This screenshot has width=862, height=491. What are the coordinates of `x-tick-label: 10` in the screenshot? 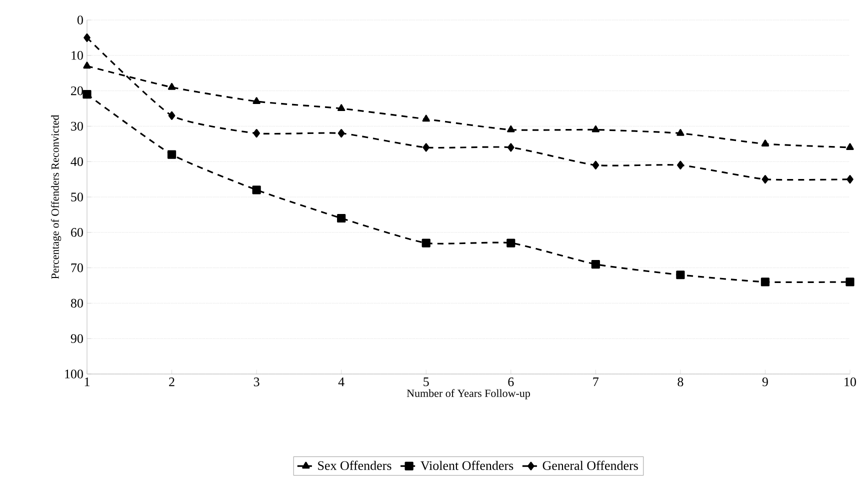 It's located at (850, 382).